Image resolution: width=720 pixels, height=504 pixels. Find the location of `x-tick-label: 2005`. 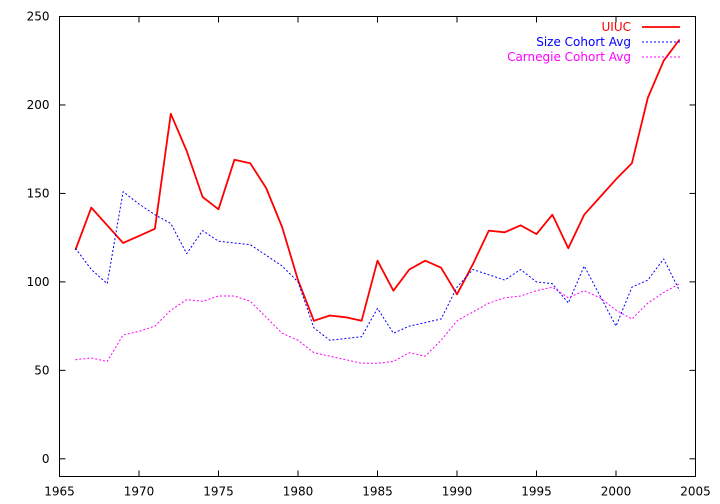

x-tick-label: 2005 is located at coordinates (695, 492).